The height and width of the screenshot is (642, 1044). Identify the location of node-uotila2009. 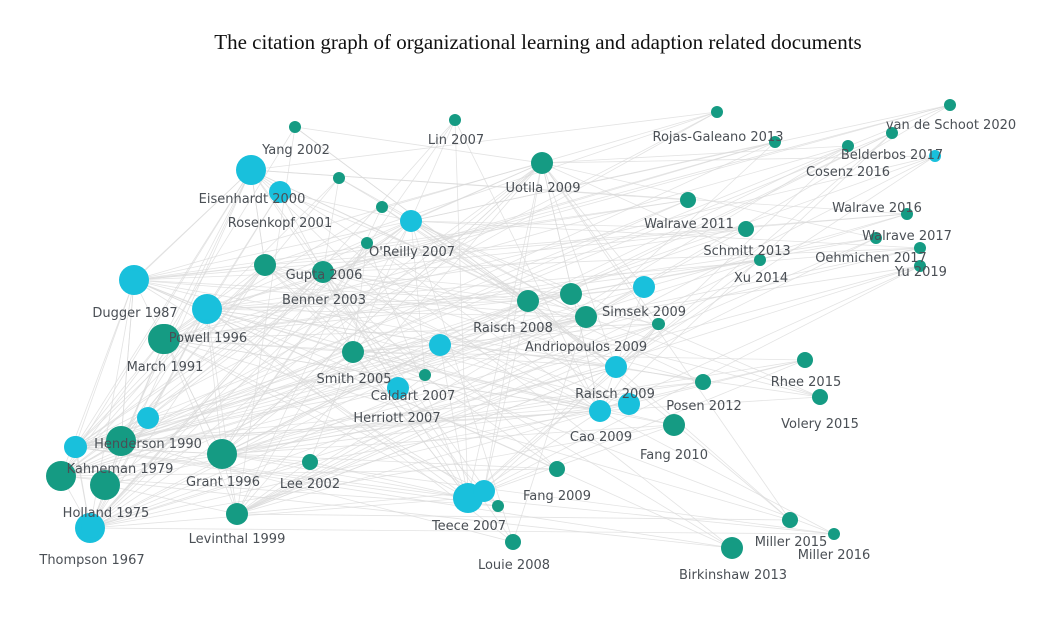
(542, 163).